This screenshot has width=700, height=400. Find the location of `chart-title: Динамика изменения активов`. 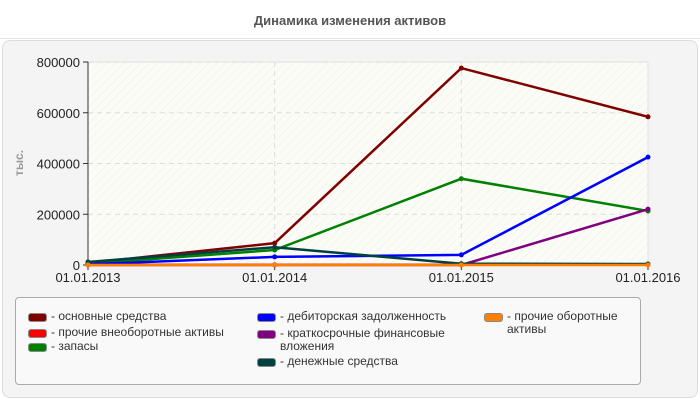

chart-title: Динамика изменения активов is located at coordinates (350, 20).